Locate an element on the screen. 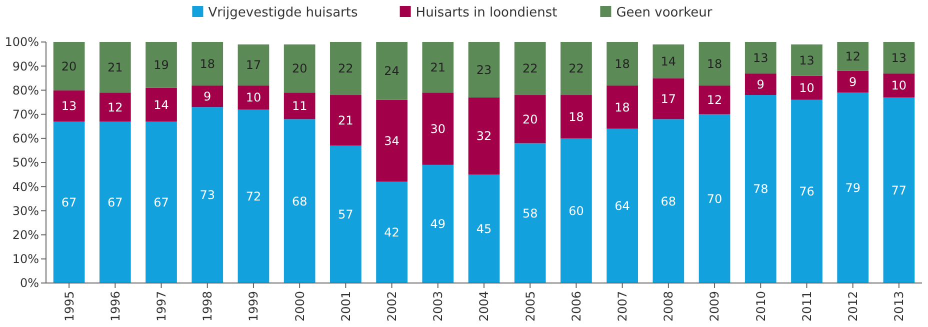 The width and height of the screenshot is (928, 327). data-label: 58 is located at coordinates (530, 213).